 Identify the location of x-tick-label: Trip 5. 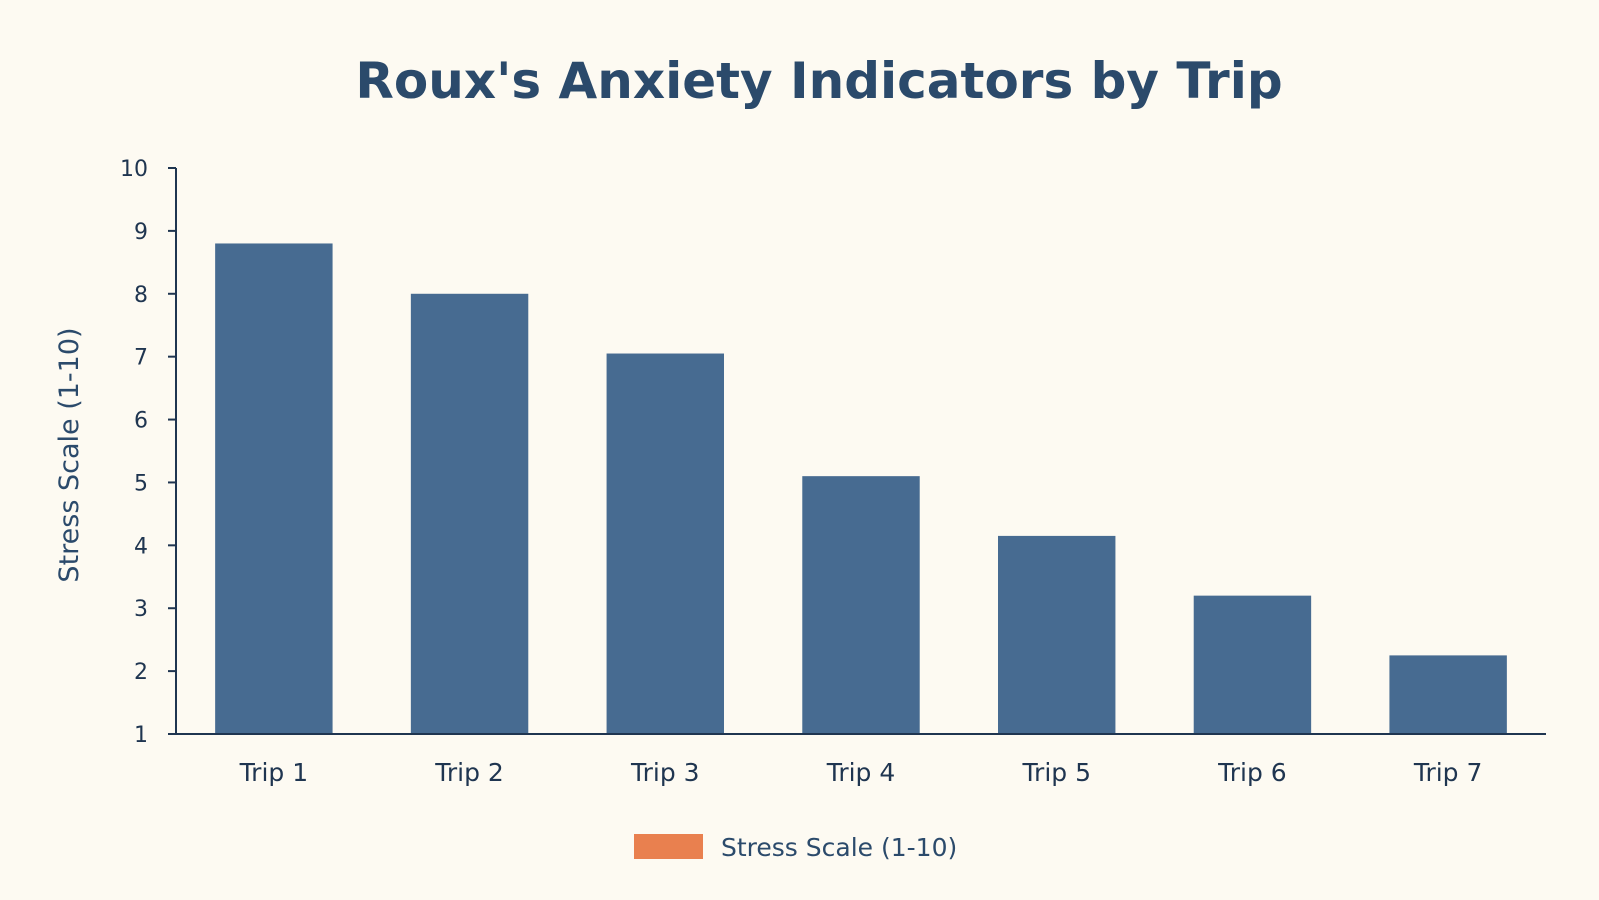
(1056, 772).